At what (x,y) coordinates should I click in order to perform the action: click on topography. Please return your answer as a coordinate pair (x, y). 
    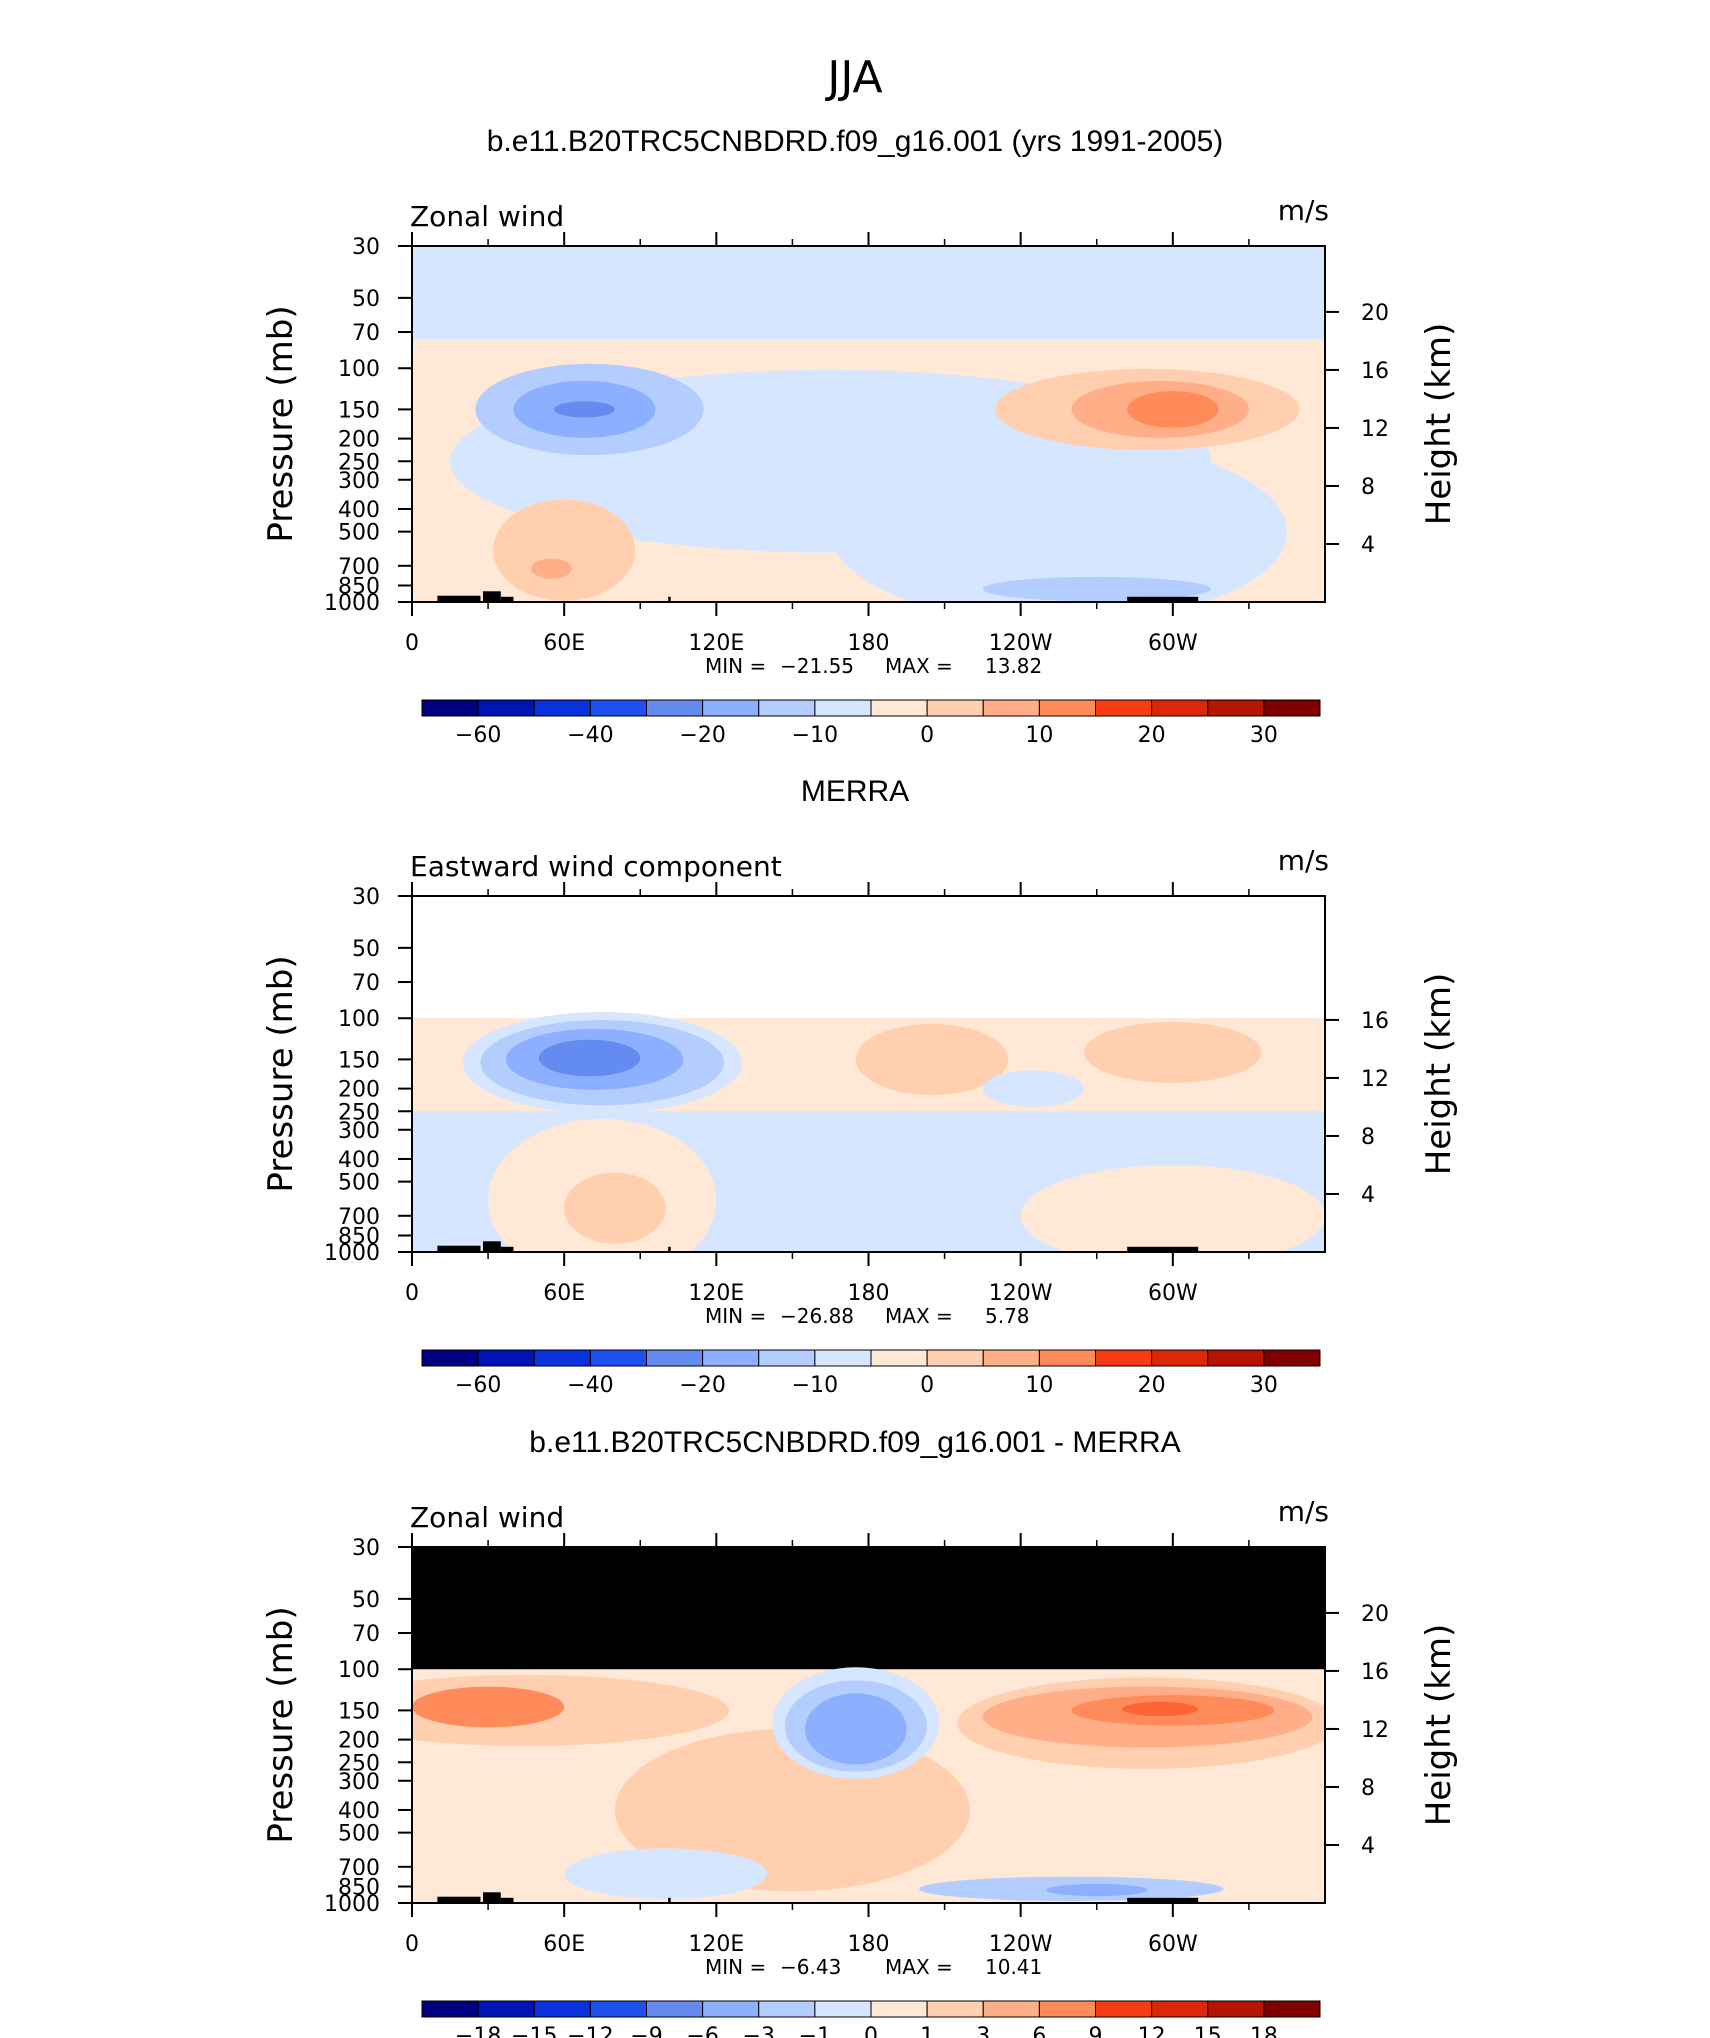
    Looking at the image, I should click on (818, 1246).